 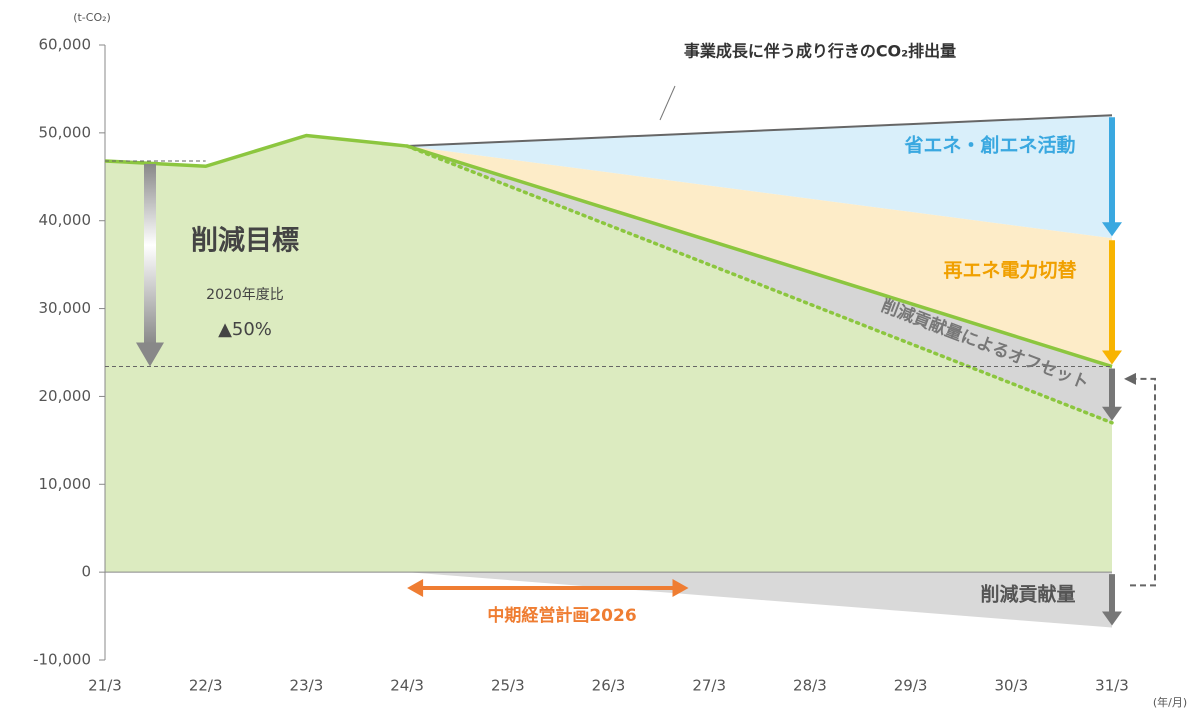 What do you see at coordinates (105, 686) in the screenshot?
I see `x-tick-label: 21/3` at bounding box center [105, 686].